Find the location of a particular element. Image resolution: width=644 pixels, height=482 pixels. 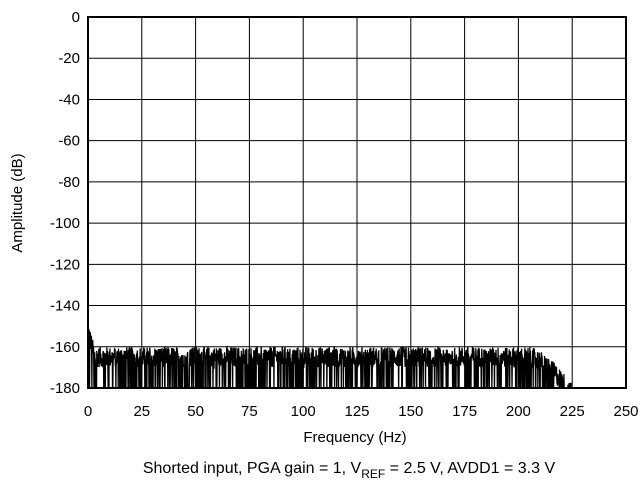

caption-suffix: = 2.5 V, AVDD1 = 3.3 V is located at coordinates (470, 468).